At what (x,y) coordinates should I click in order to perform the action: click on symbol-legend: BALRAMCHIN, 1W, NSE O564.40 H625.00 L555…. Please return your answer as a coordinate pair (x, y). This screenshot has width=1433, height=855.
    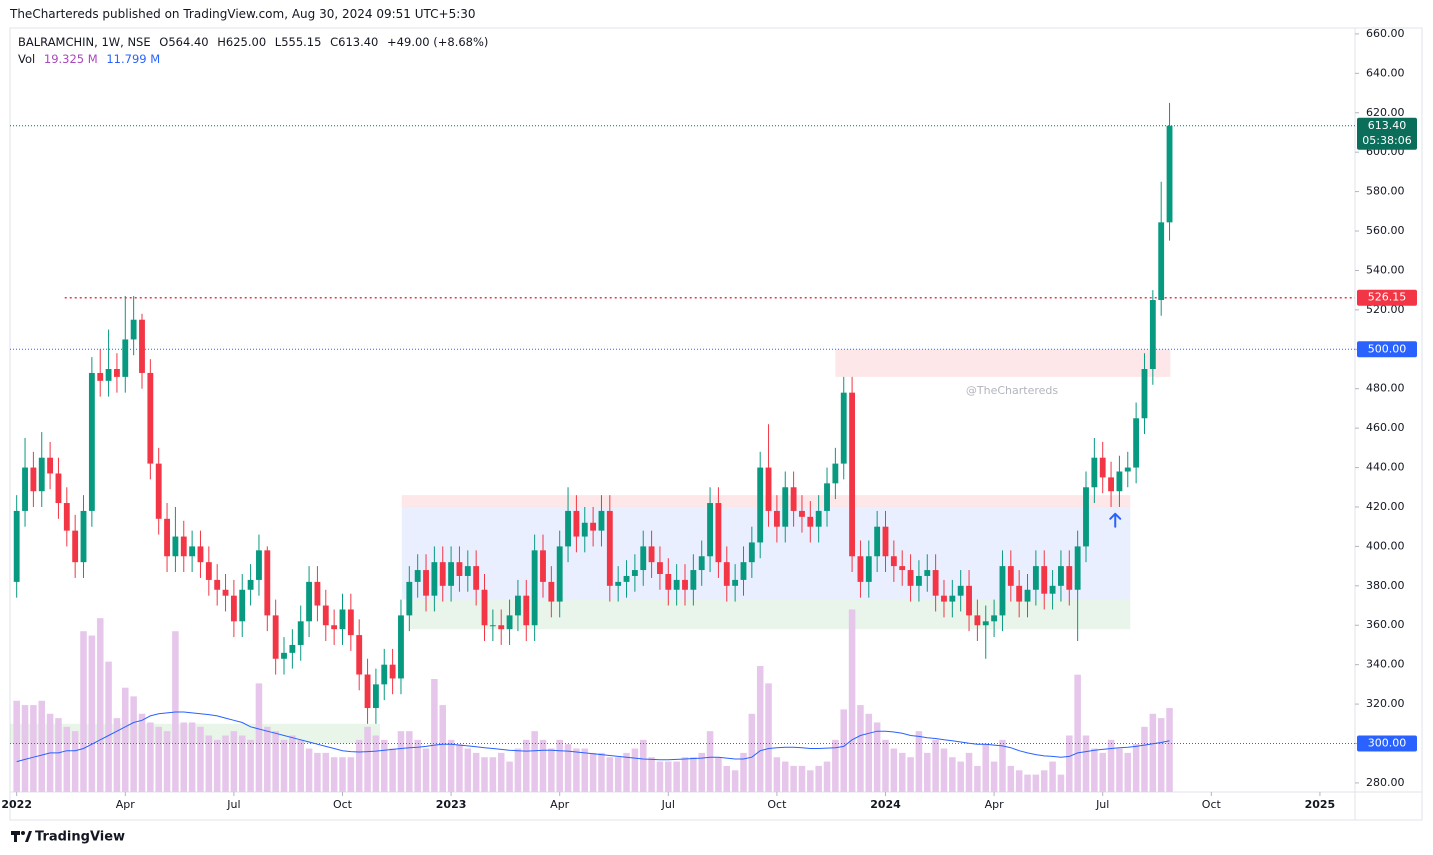
    Looking at the image, I should click on (255, 42).